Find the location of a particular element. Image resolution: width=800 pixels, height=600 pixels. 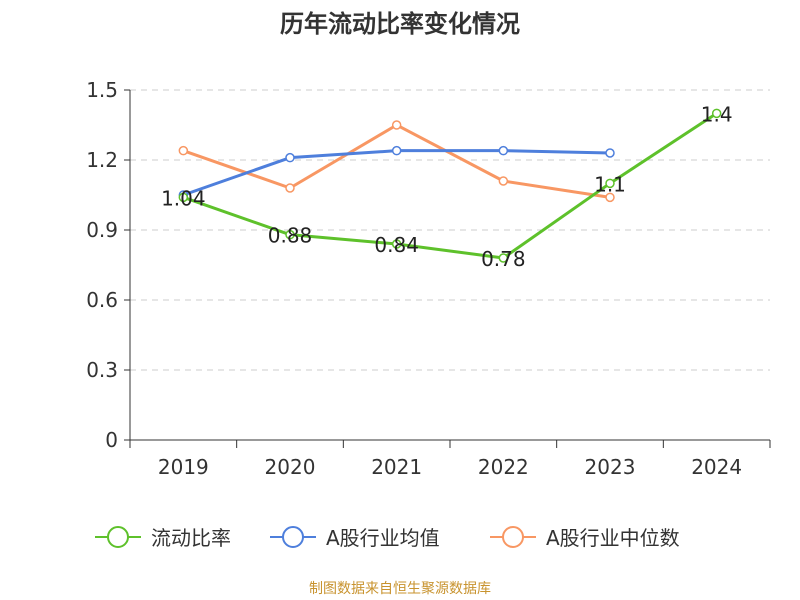

data-label: 0.78 is located at coordinates (503, 259).